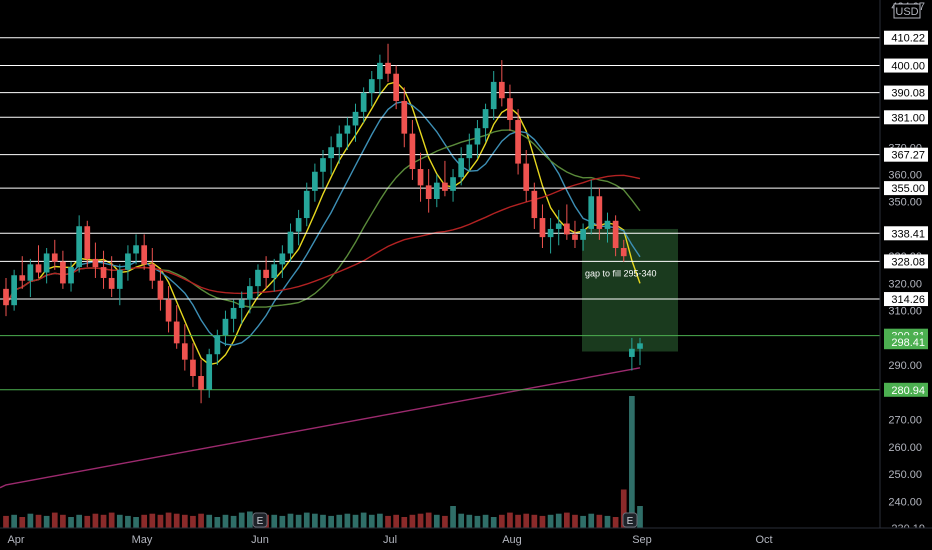  I want to click on earnings-label: E, so click(630, 521).